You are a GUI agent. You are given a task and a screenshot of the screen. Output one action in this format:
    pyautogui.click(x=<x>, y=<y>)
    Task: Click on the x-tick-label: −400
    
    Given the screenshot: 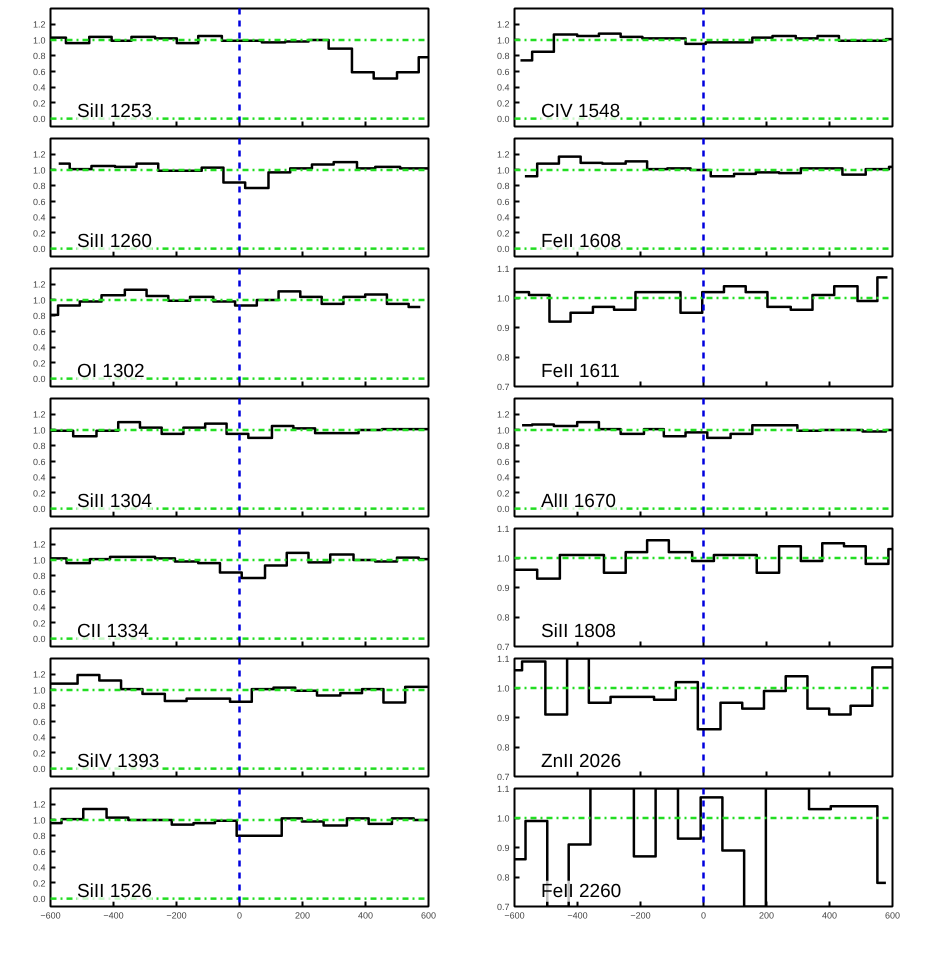 What is the action you would take?
    pyautogui.click(x=577, y=915)
    